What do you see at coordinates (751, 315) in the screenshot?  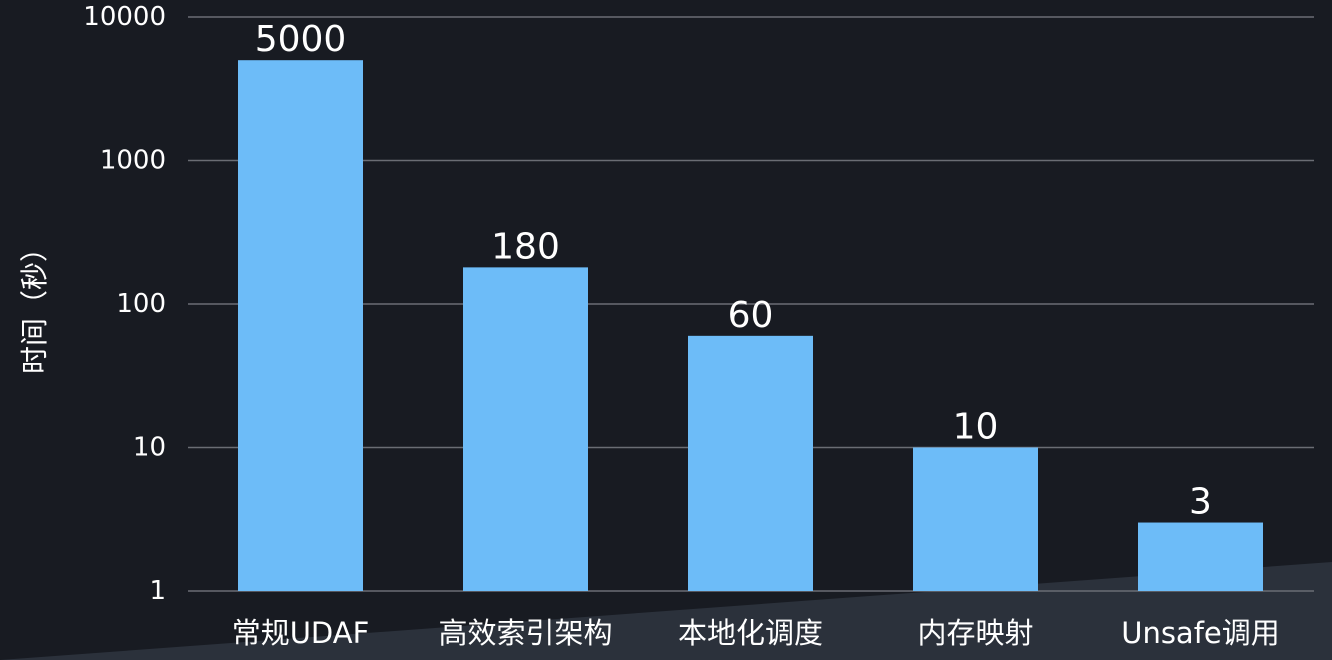 I see `data-label: 60` at bounding box center [751, 315].